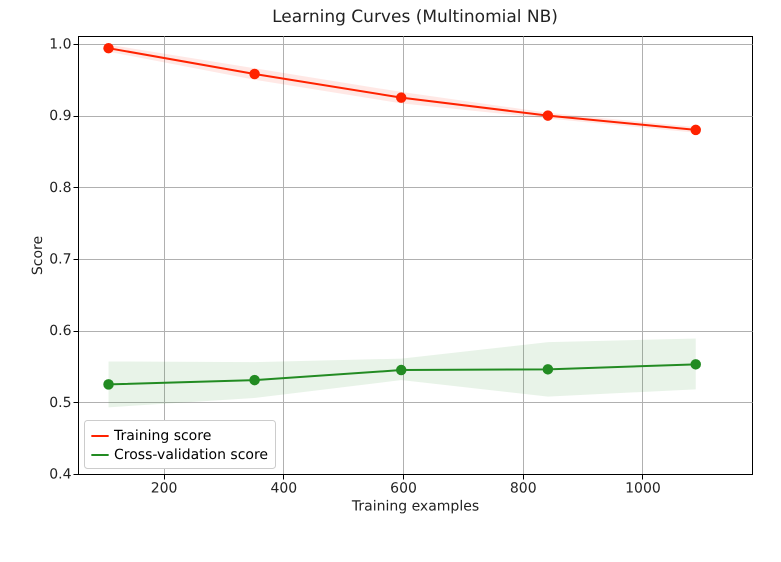  What do you see at coordinates (38, 256) in the screenshot?
I see `y-axis-title: Score` at bounding box center [38, 256].